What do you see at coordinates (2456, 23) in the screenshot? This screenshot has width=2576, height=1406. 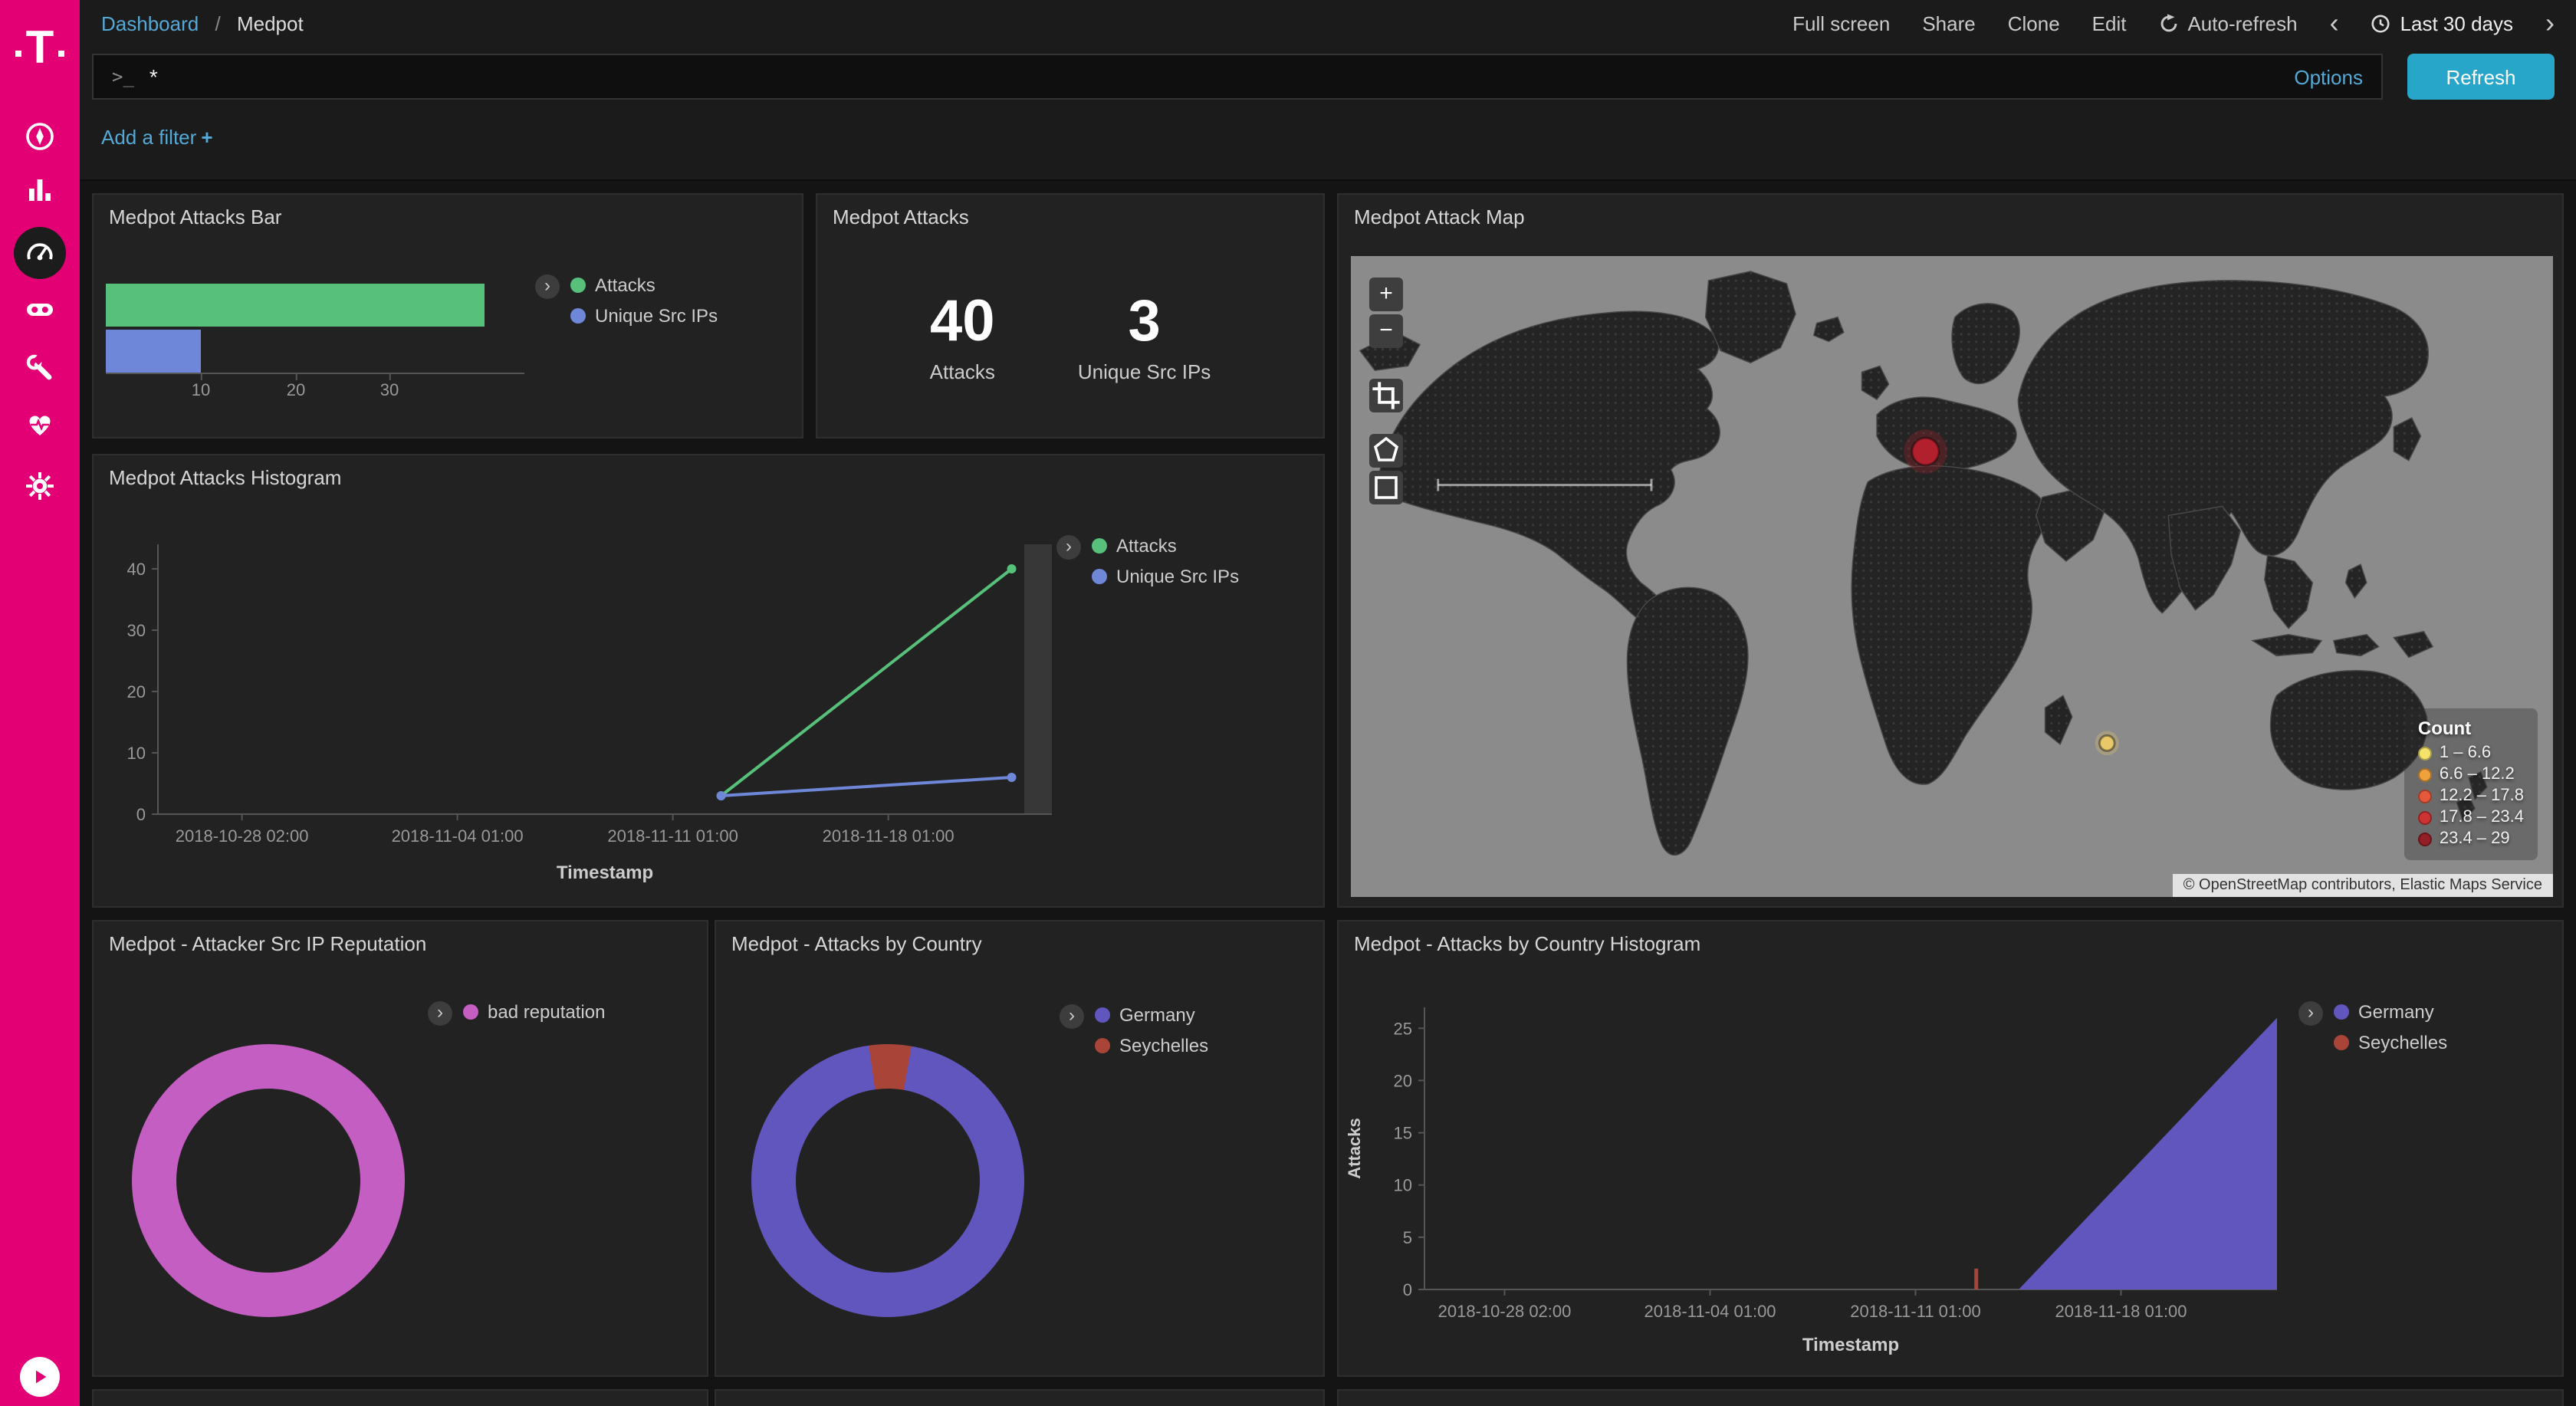 I see `time-range-label: Last 30 days` at bounding box center [2456, 23].